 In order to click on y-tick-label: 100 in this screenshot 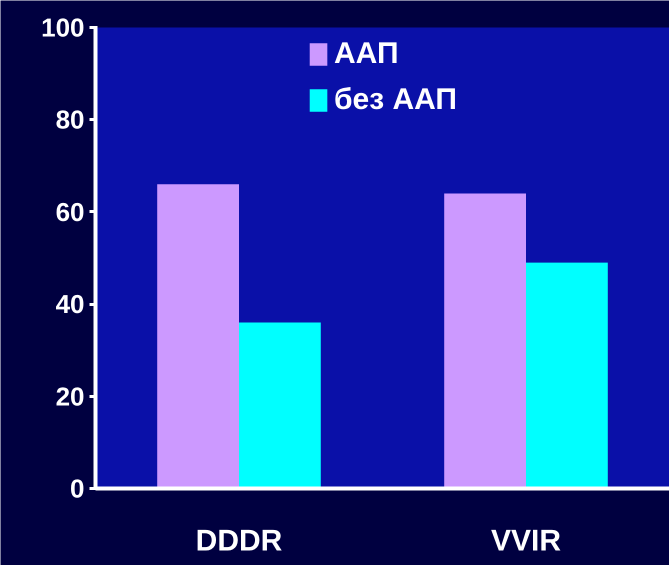, I will do `click(63, 27)`.